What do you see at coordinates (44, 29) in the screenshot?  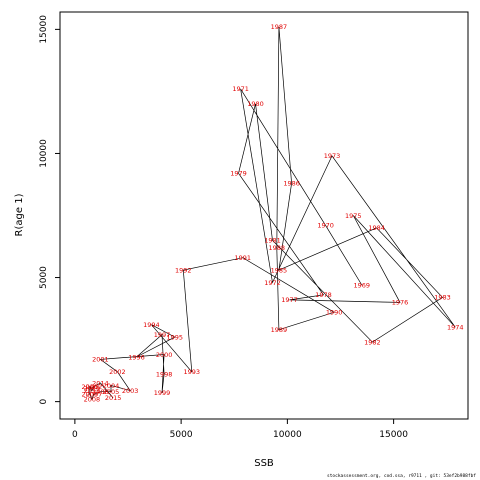 I see `y-tick-label: 15000` at bounding box center [44, 29].